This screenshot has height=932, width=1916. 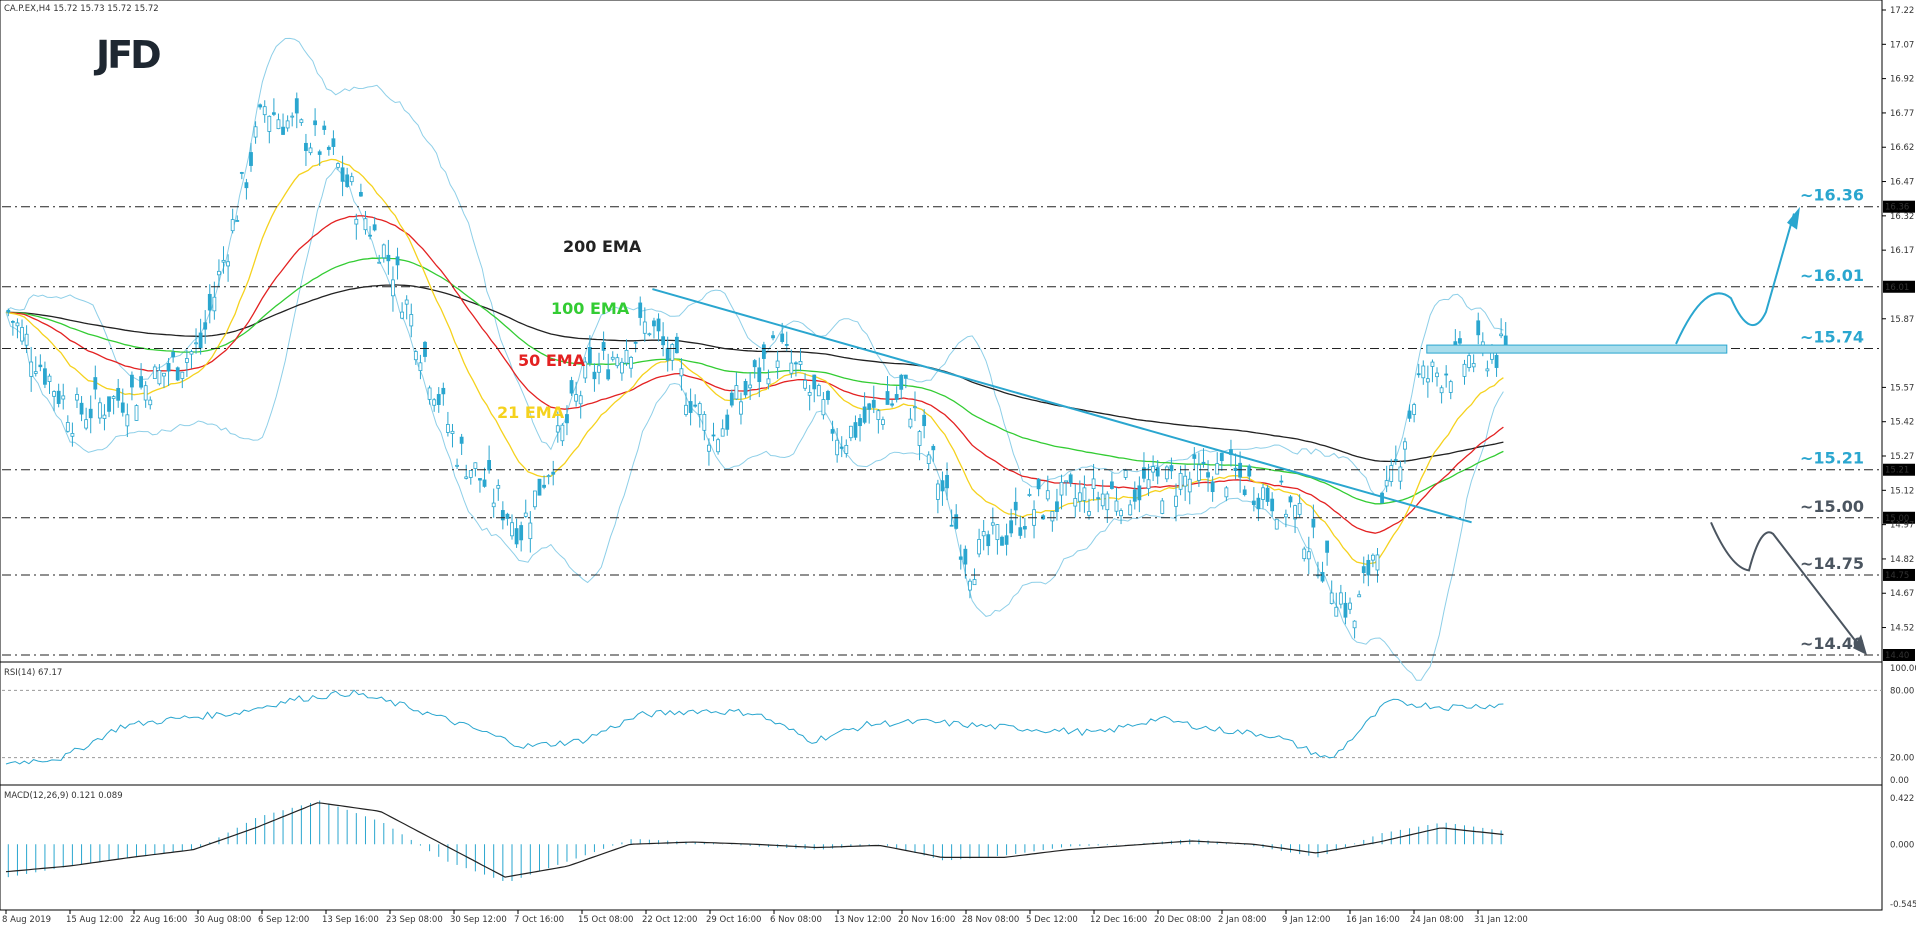 I want to click on jfd-logo: JFD, so click(x=126, y=55).